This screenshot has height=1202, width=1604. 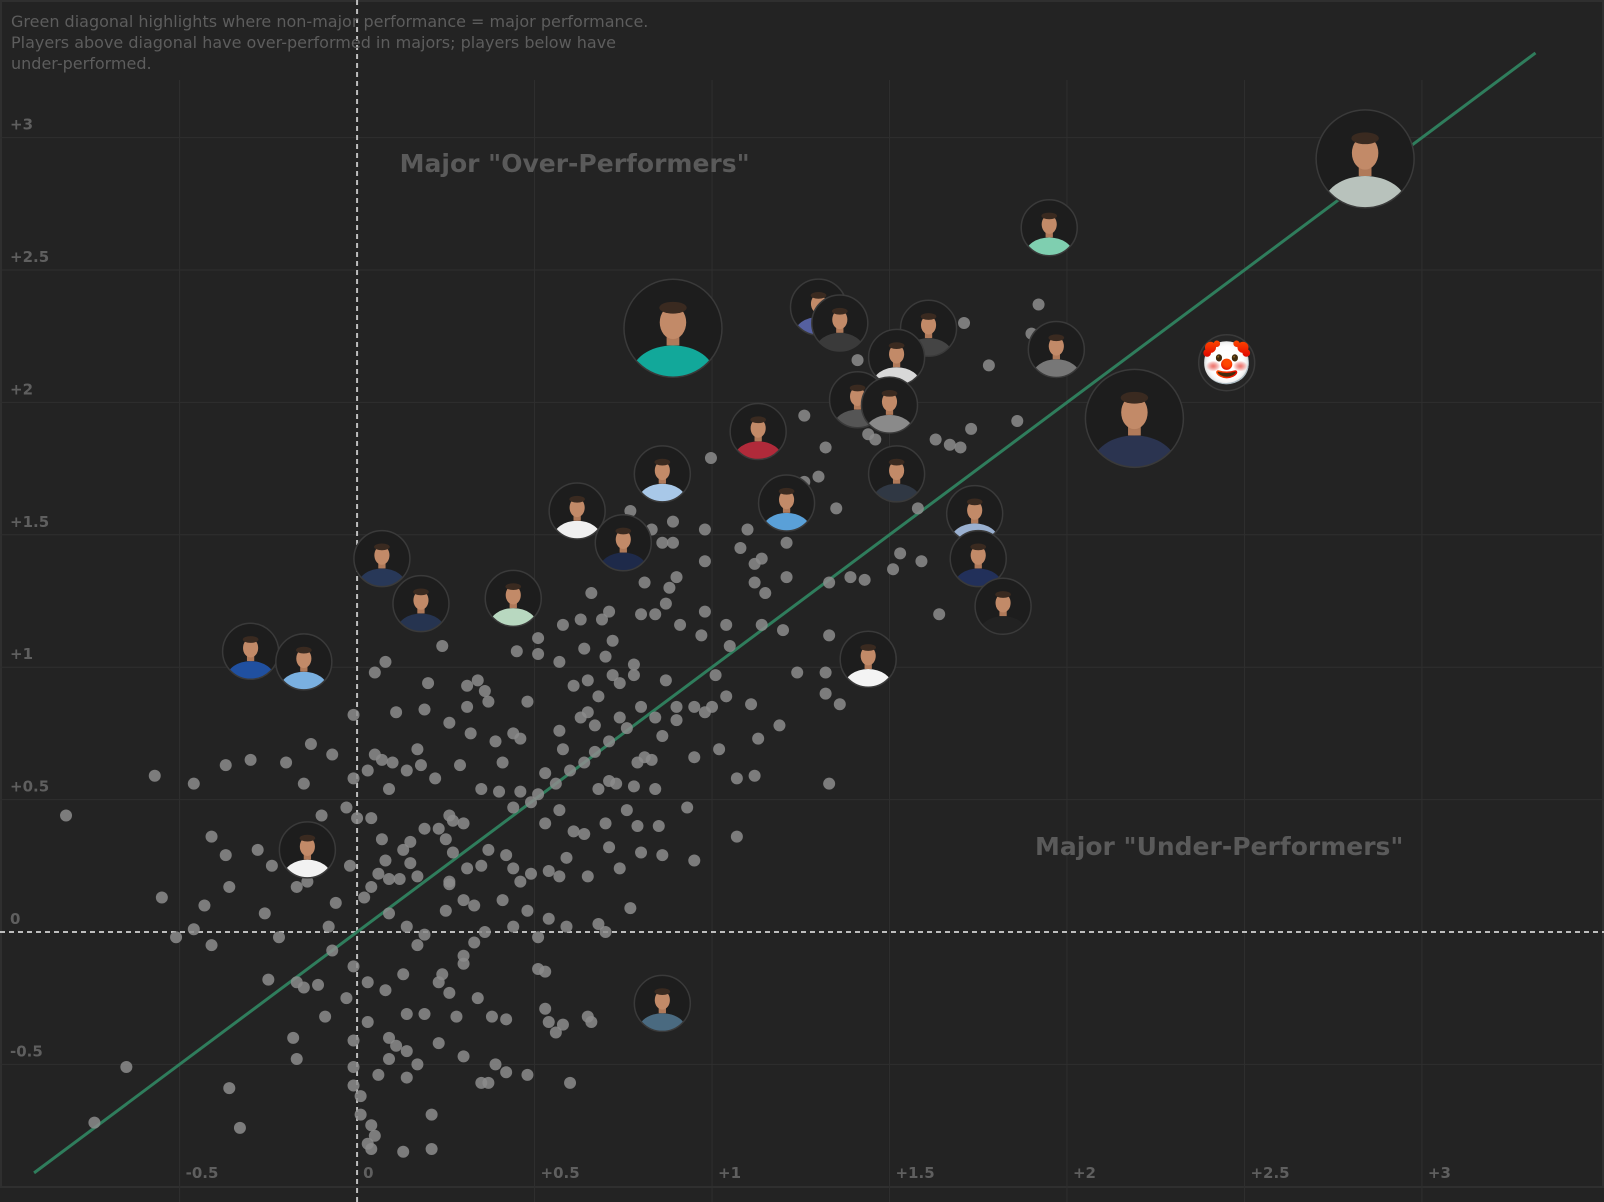 What do you see at coordinates (914, 1173) in the screenshot?
I see `x-tick-label: +1.5` at bounding box center [914, 1173].